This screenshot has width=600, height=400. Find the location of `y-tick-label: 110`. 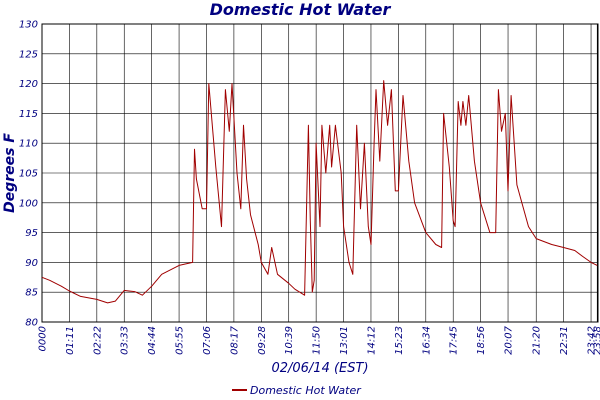

y-tick-label: 110 is located at coordinates (28, 144).